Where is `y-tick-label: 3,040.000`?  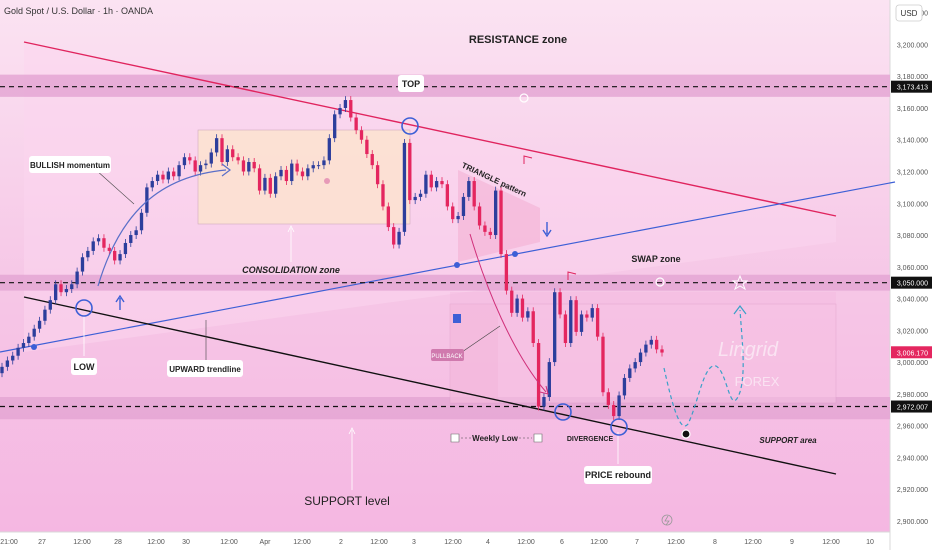
y-tick-label: 3,040.000 is located at coordinates (912, 300).